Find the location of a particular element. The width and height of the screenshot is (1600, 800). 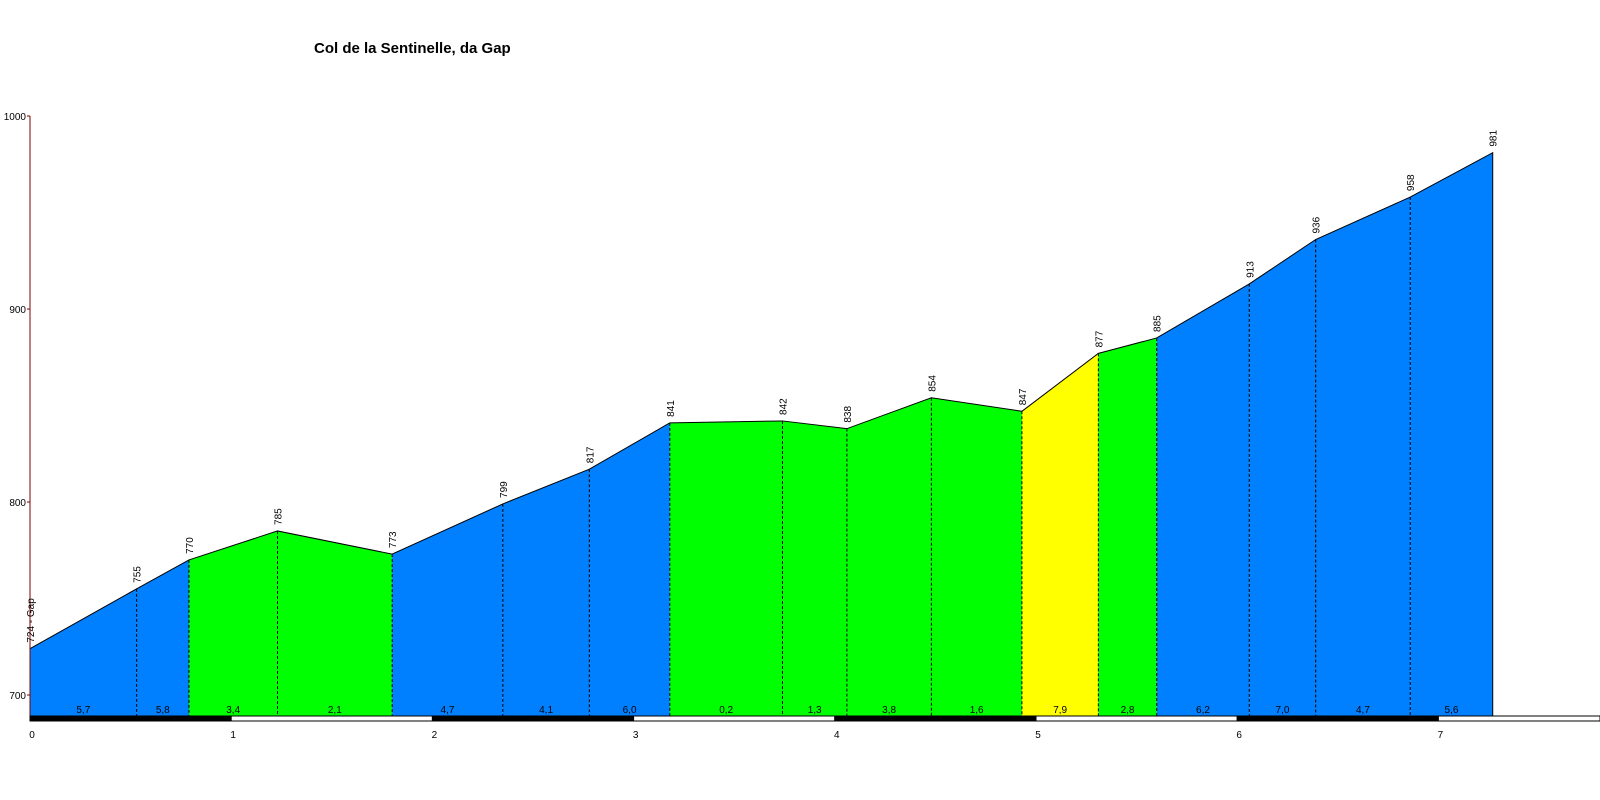

gradient-label-16: 5,6 is located at coordinates (1452, 710).